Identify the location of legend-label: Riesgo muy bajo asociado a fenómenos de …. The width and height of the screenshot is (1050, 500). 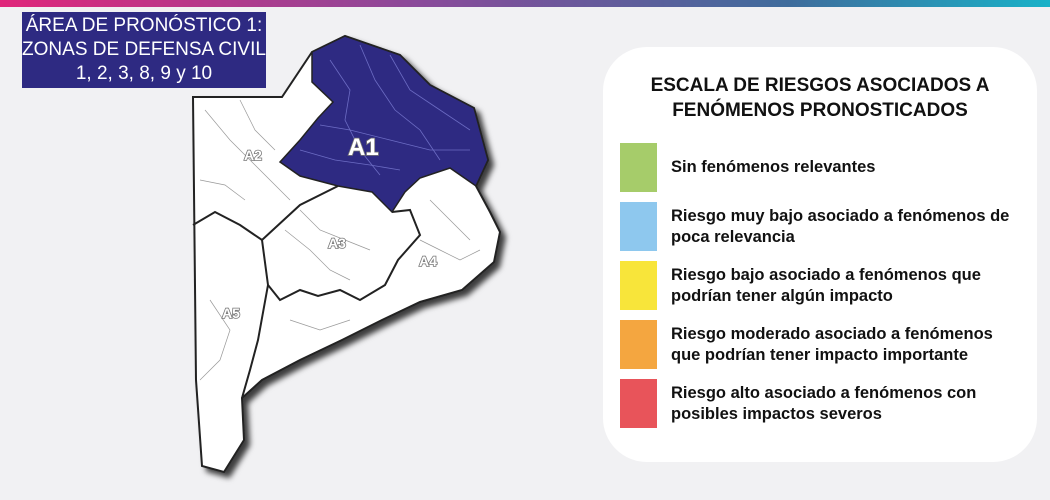
(840, 226).